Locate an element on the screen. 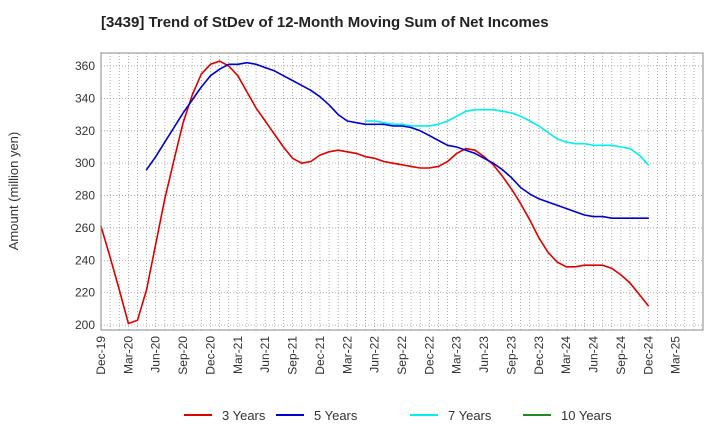 The height and width of the screenshot is (440, 720). y-axis-tick-labels: 200 220 240 260 280 300 320 340 360 is located at coordinates (85, 195).